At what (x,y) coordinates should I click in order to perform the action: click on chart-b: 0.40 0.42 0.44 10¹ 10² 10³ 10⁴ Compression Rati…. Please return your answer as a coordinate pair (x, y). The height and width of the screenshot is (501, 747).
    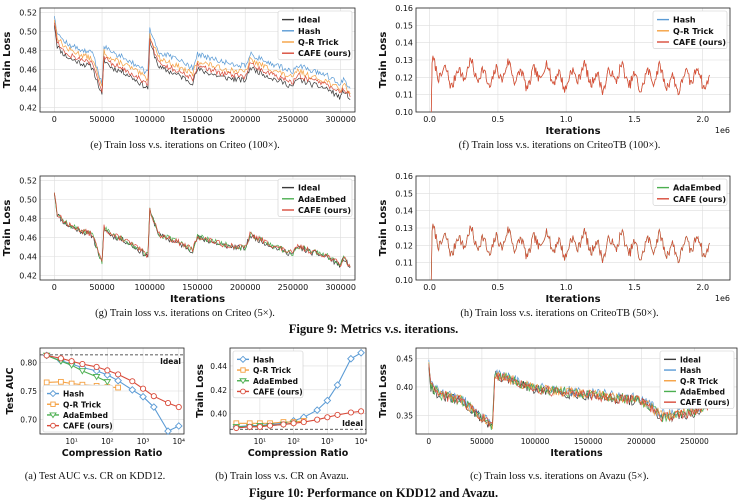
    Looking at the image, I should click on (281, 403).